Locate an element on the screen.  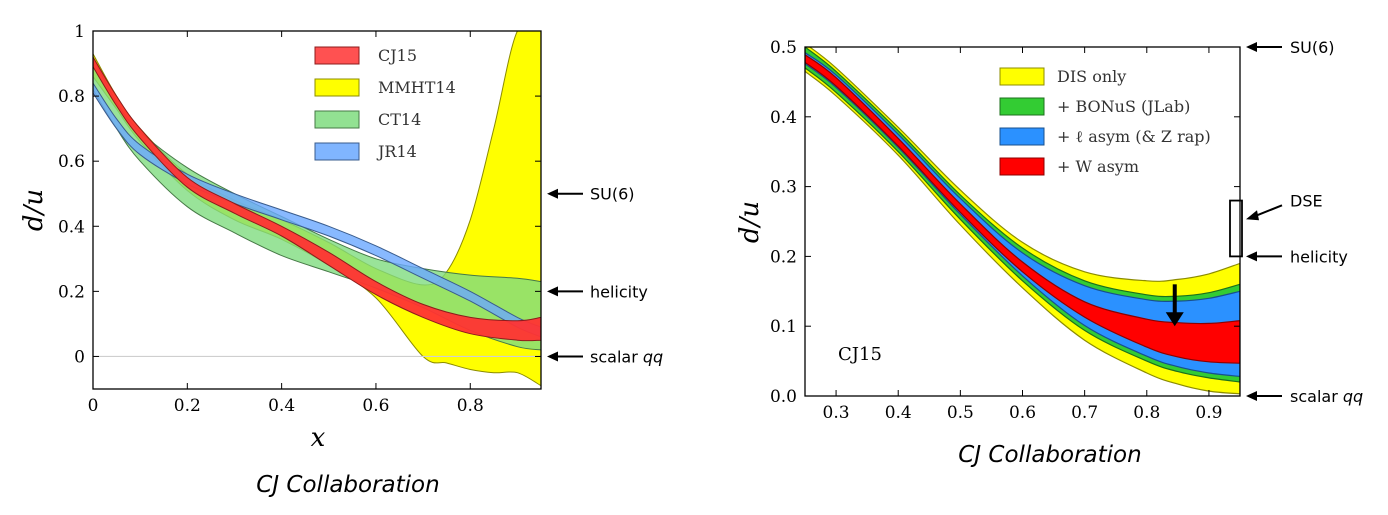
left-legend: CJ15 MMHT14 CT14 JR14 is located at coordinates (385, 103).